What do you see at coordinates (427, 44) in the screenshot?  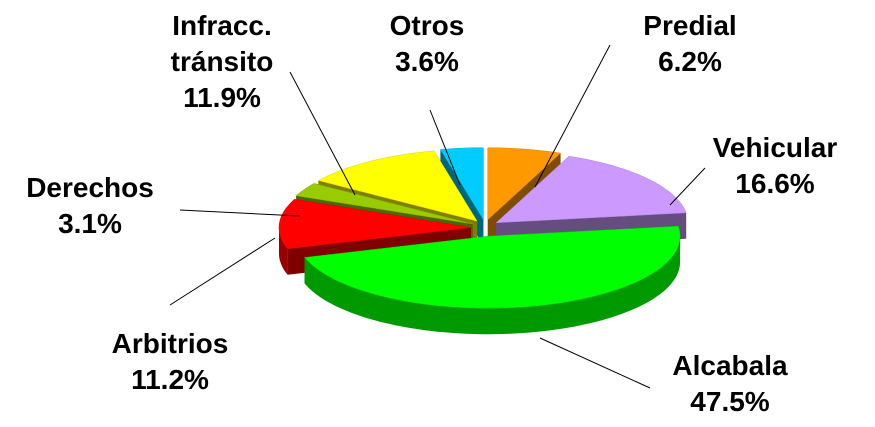 I see `data-label: Otros 3.6%` at bounding box center [427, 44].